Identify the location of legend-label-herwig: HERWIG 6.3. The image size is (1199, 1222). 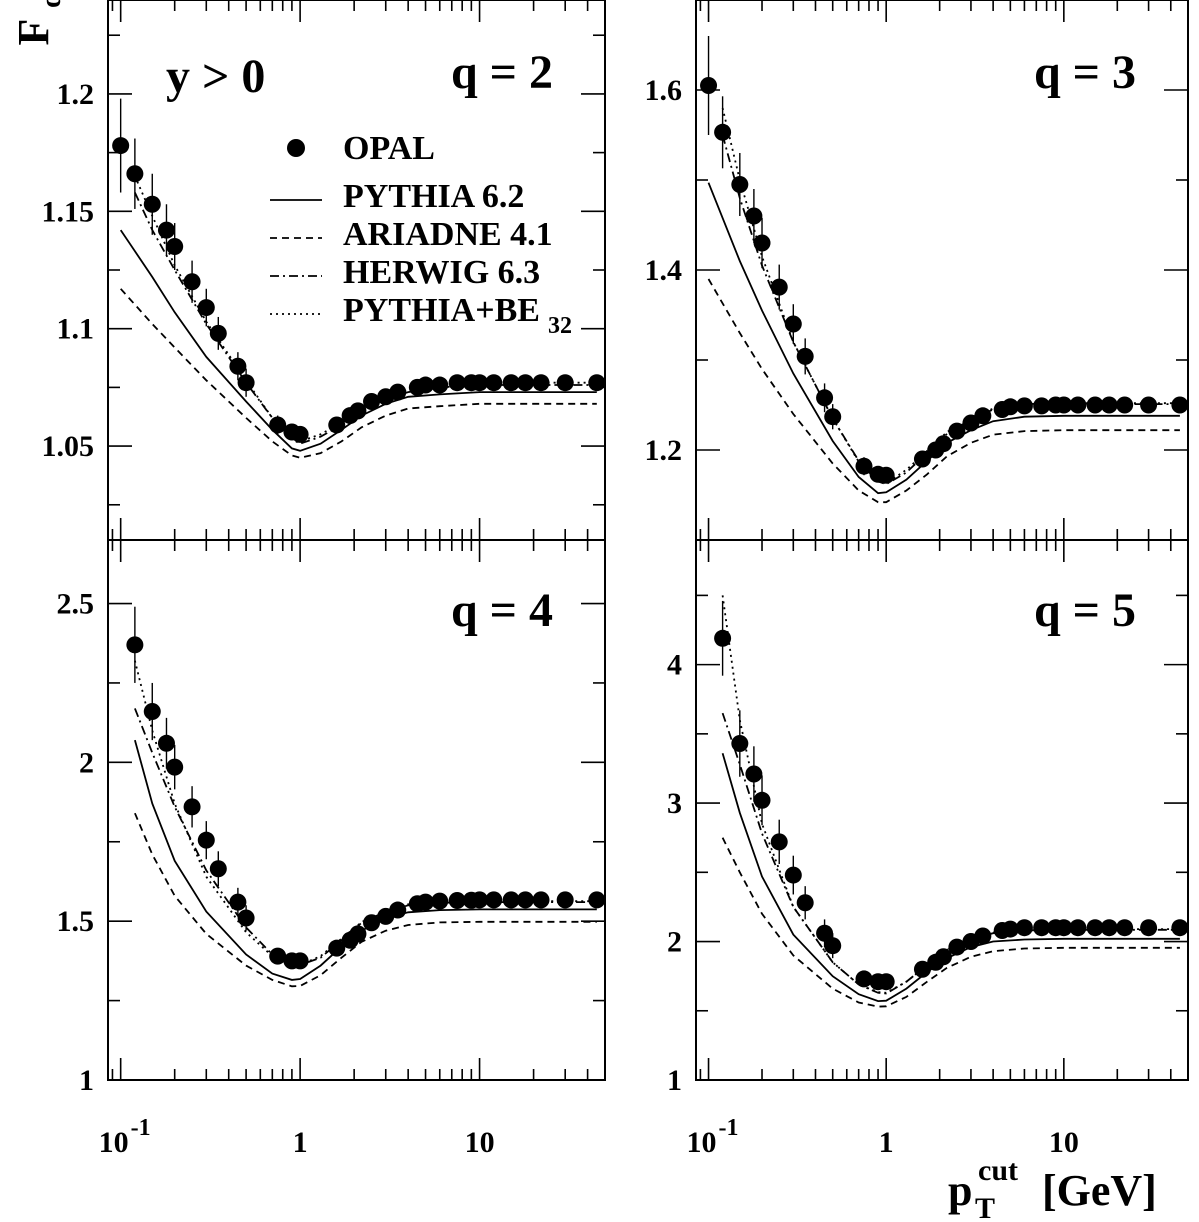
(441, 272).